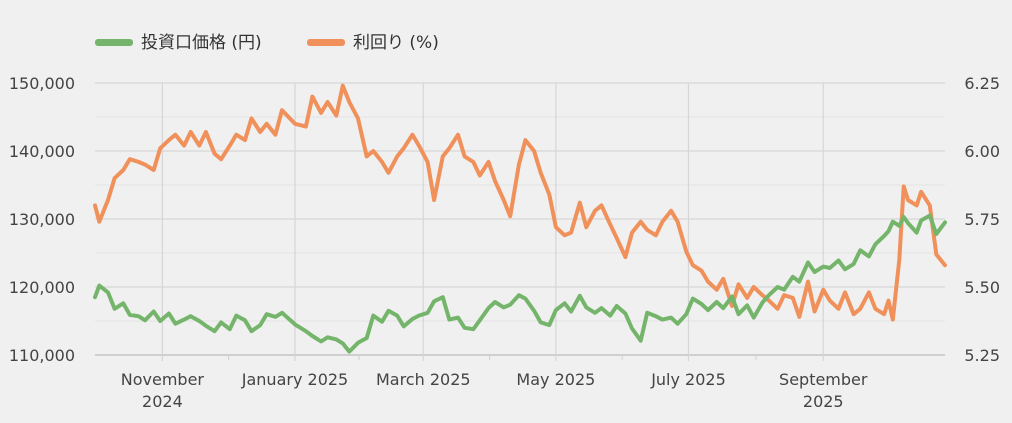  Describe the element at coordinates (982, 287) in the screenshot. I see `y-right-tick-label: 5.50` at that location.